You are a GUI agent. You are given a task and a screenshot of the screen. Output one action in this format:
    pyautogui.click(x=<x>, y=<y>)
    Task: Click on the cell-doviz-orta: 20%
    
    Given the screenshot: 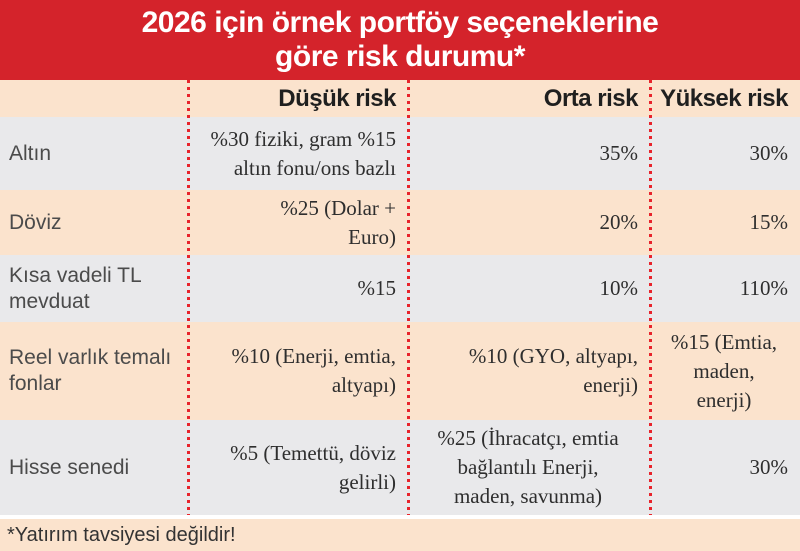 What is the action you would take?
    pyautogui.click(x=529, y=222)
    